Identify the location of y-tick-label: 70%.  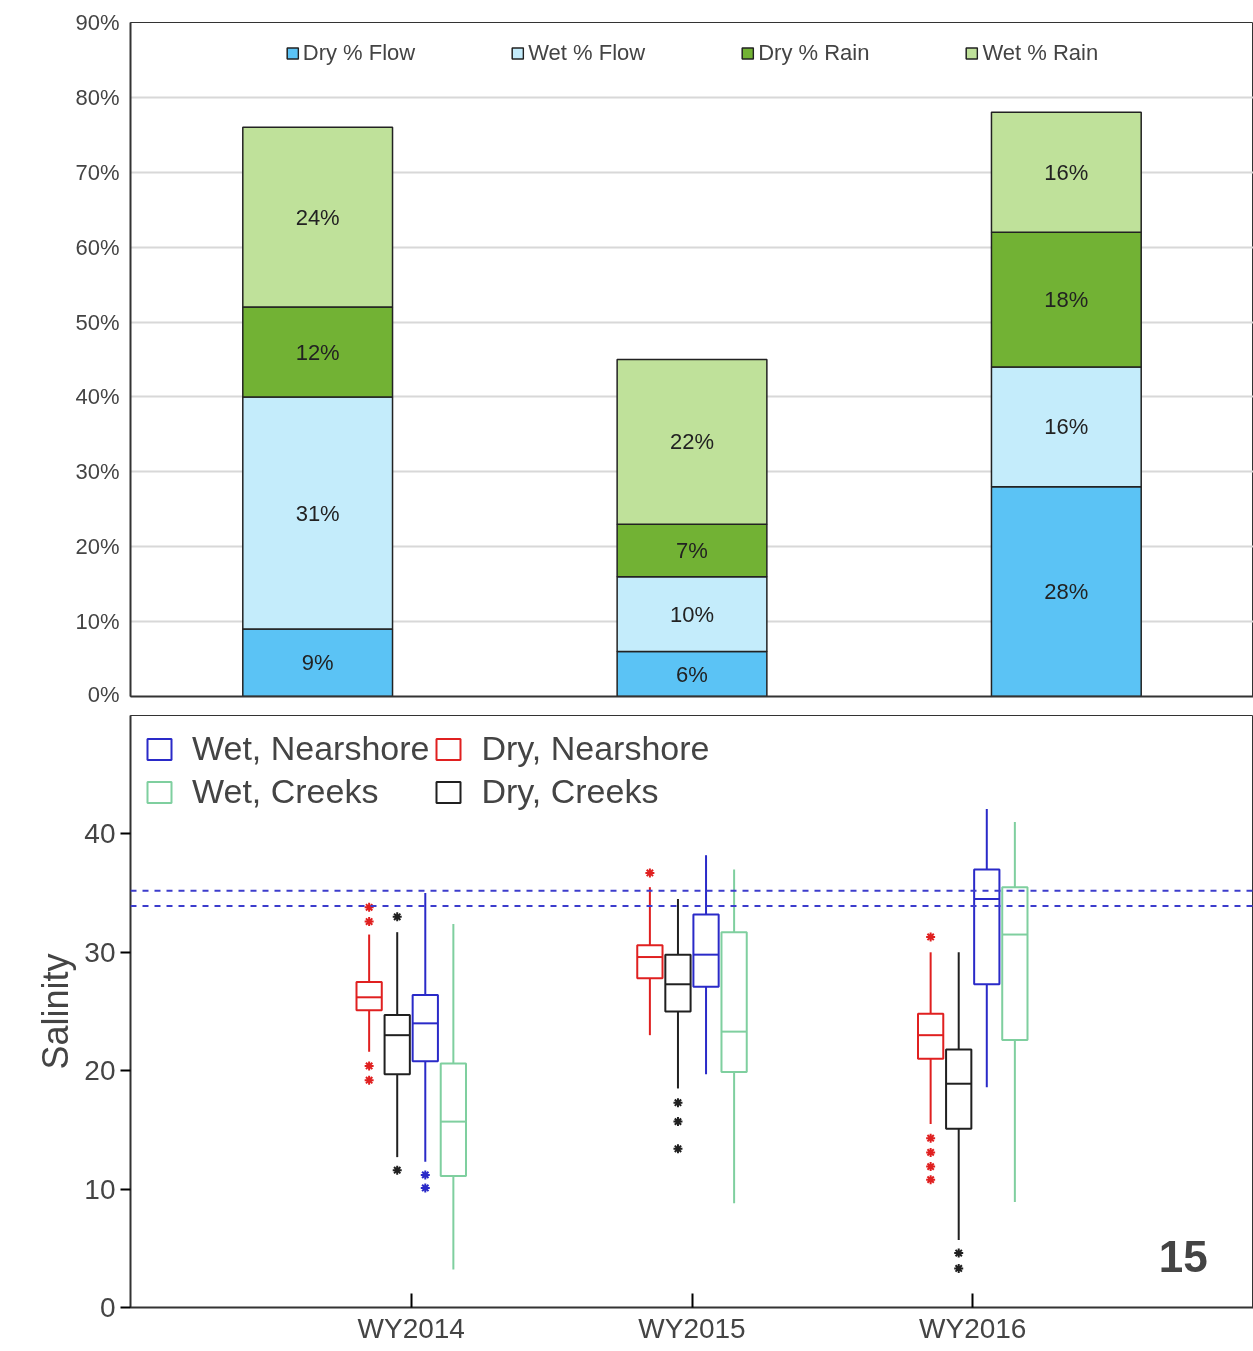
(97, 172).